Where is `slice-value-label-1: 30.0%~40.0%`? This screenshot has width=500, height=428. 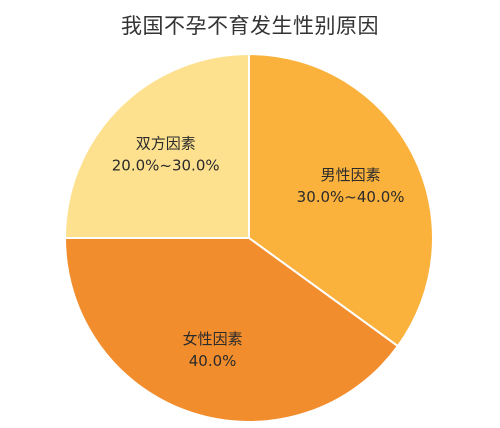
slice-value-label-1: 30.0%~40.0% is located at coordinates (351, 197).